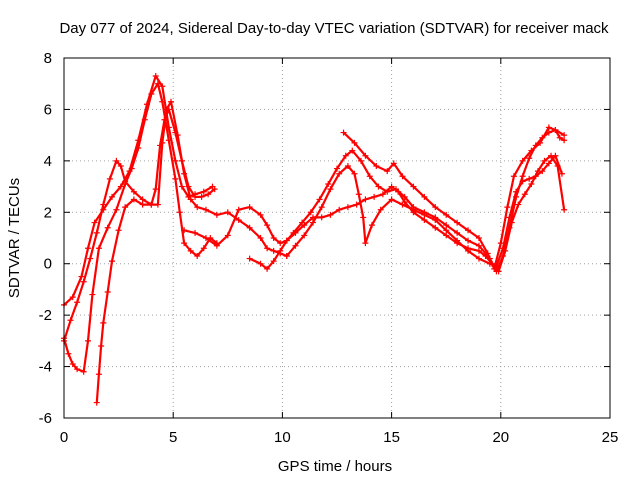 The image size is (640, 480). What do you see at coordinates (173, 437) in the screenshot?
I see `x-tick-label: 5` at bounding box center [173, 437].